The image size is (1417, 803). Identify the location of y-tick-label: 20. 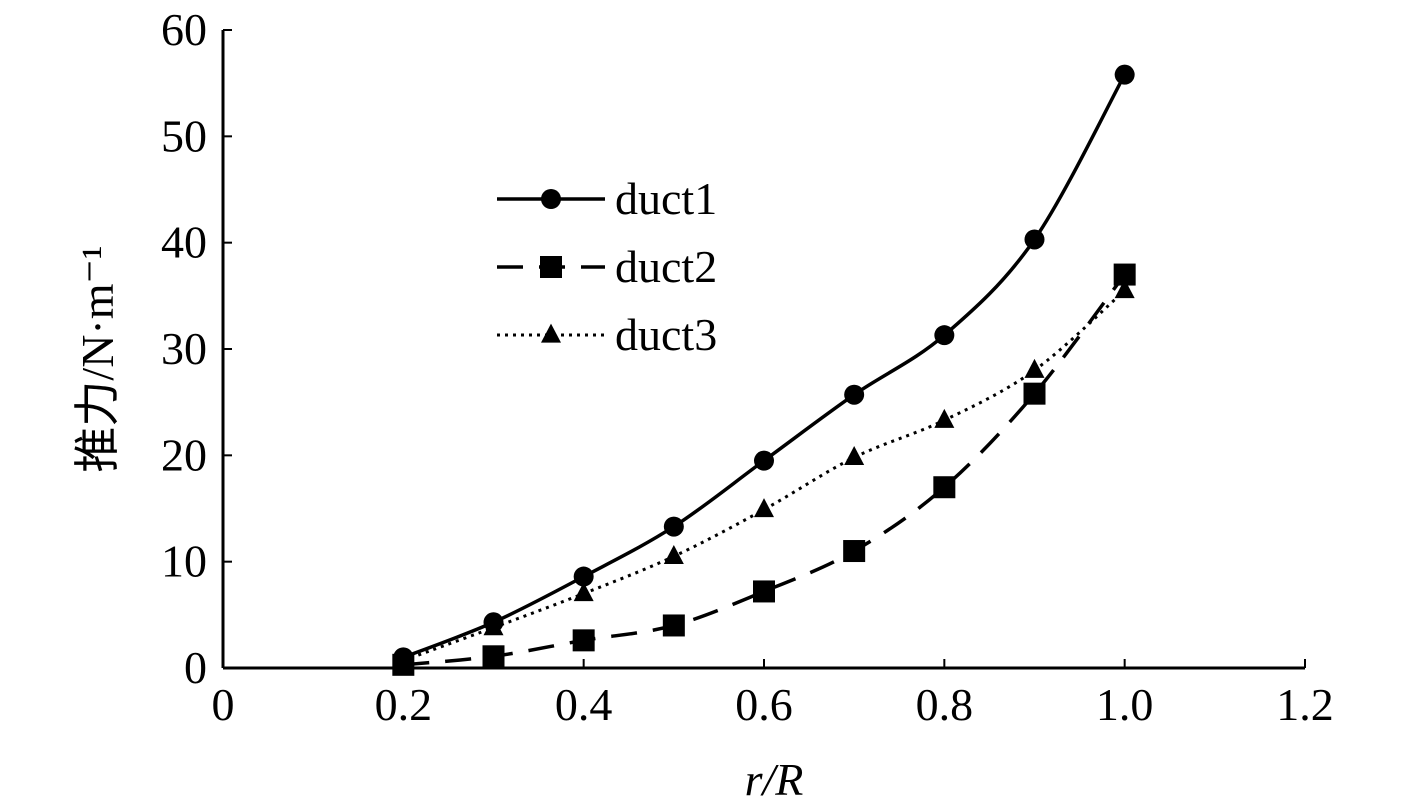
(184, 454).